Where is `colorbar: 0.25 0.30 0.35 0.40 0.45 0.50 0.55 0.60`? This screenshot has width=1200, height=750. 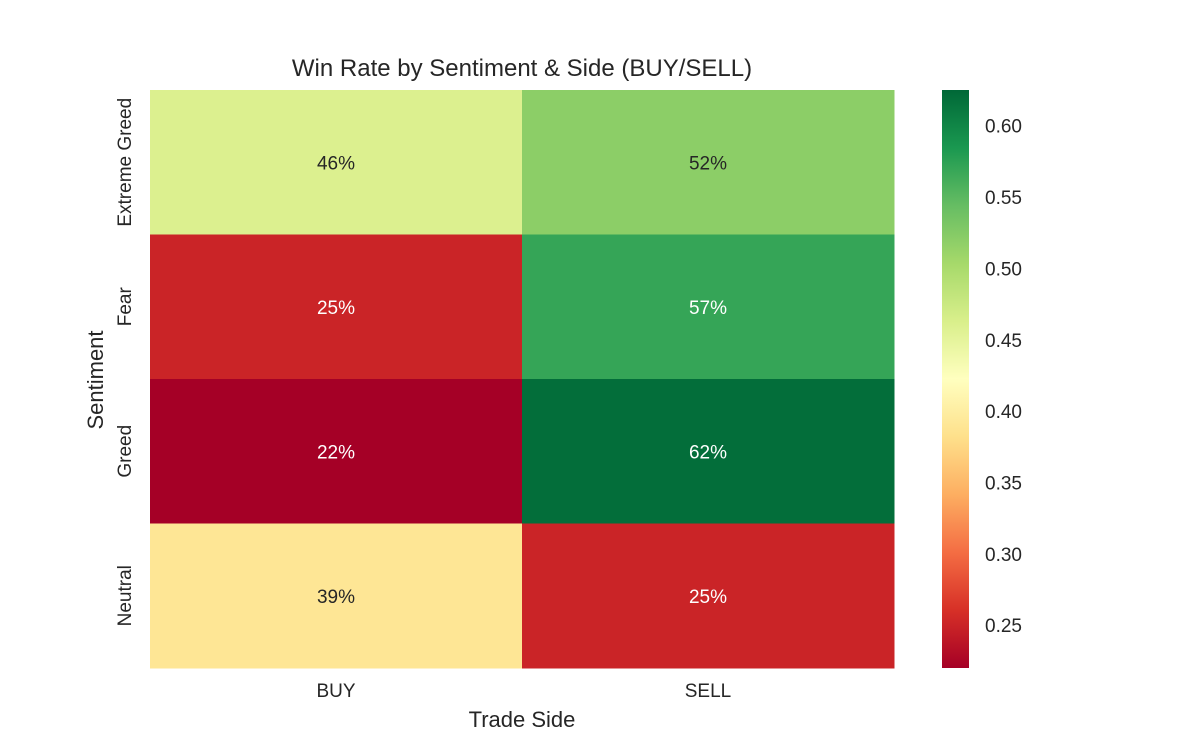 colorbar: 0.25 0.30 0.35 0.40 0.45 0.50 0.55 0.60 is located at coordinates (982, 379).